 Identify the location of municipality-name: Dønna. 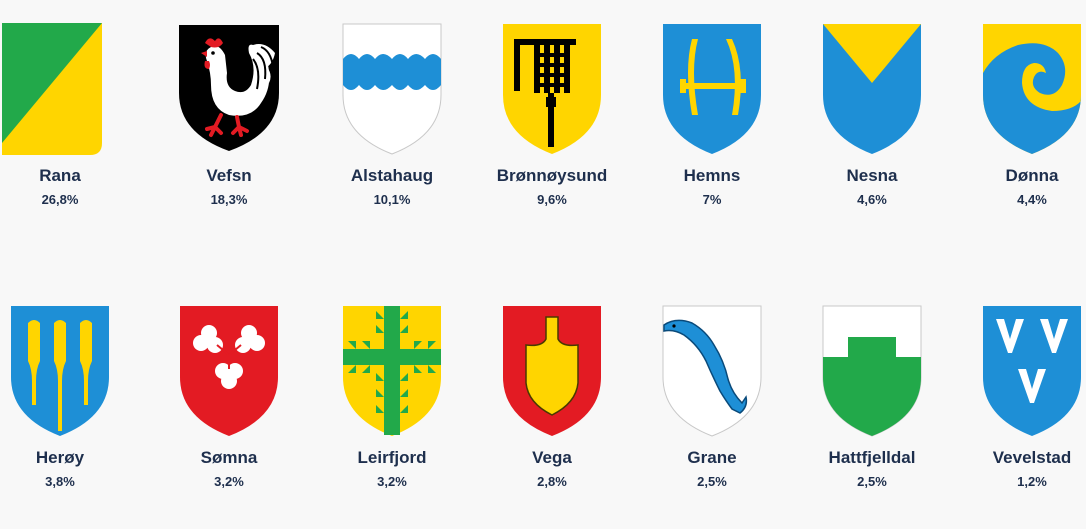
(1032, 175).